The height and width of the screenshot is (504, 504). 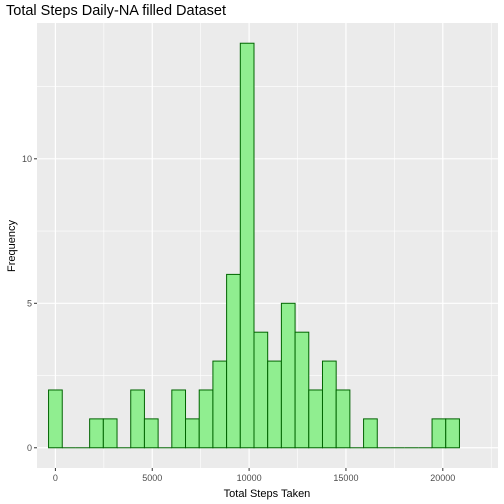 I want to click on x-axis-title: Total Steps Taken, so click(x=267, y=494).